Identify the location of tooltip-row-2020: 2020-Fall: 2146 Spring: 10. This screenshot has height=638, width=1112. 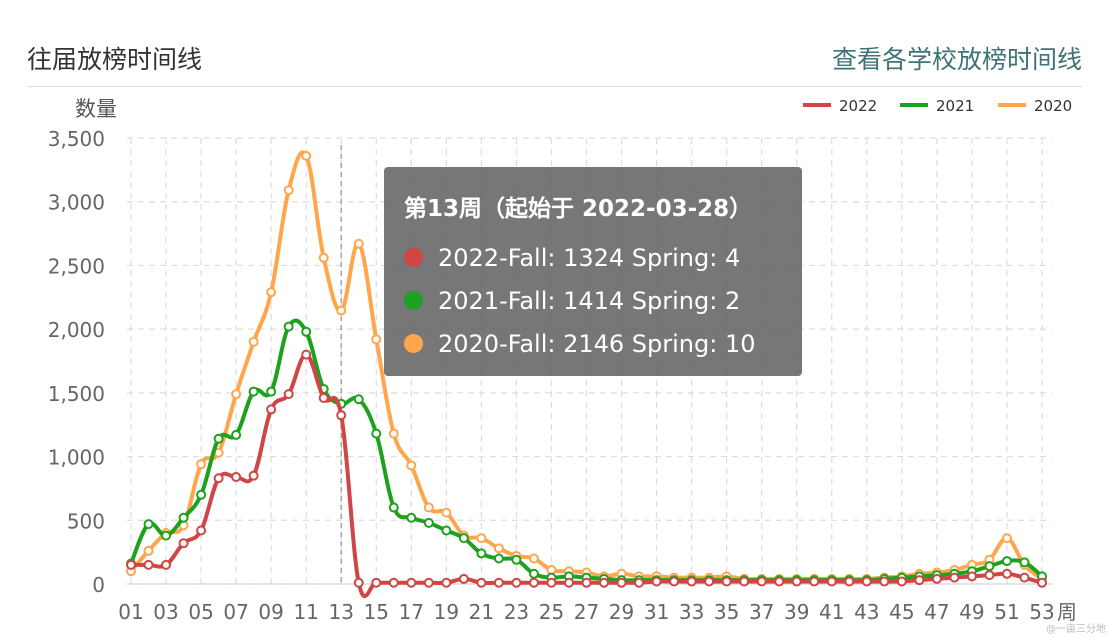
(603, 343).